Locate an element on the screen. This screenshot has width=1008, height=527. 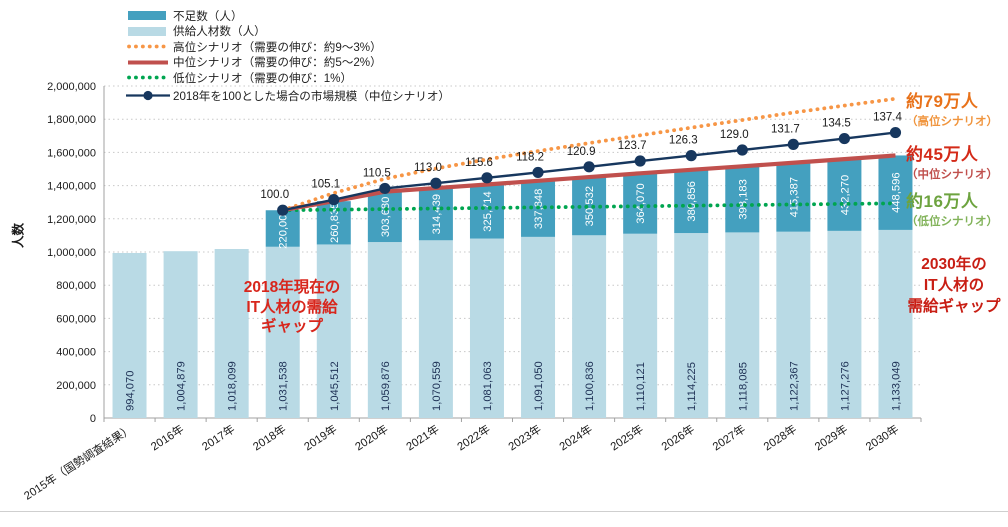
bar-shortage-value-label: 448,596 is located at coordinates (896, 192).